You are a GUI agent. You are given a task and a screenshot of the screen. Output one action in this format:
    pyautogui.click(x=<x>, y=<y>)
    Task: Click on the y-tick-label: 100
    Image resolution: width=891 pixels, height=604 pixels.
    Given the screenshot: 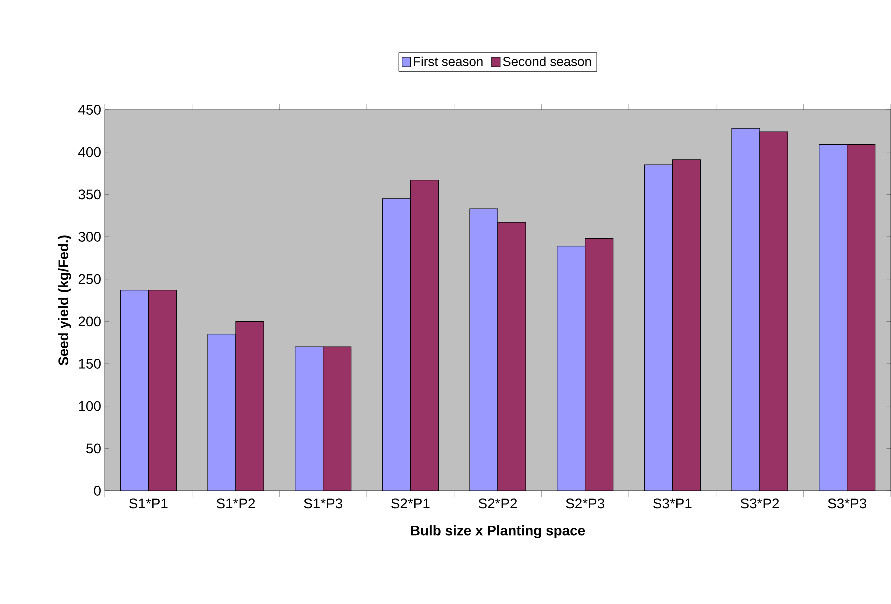 What is the action you would take?
    pyautogui.click(x=90, y=406)
    